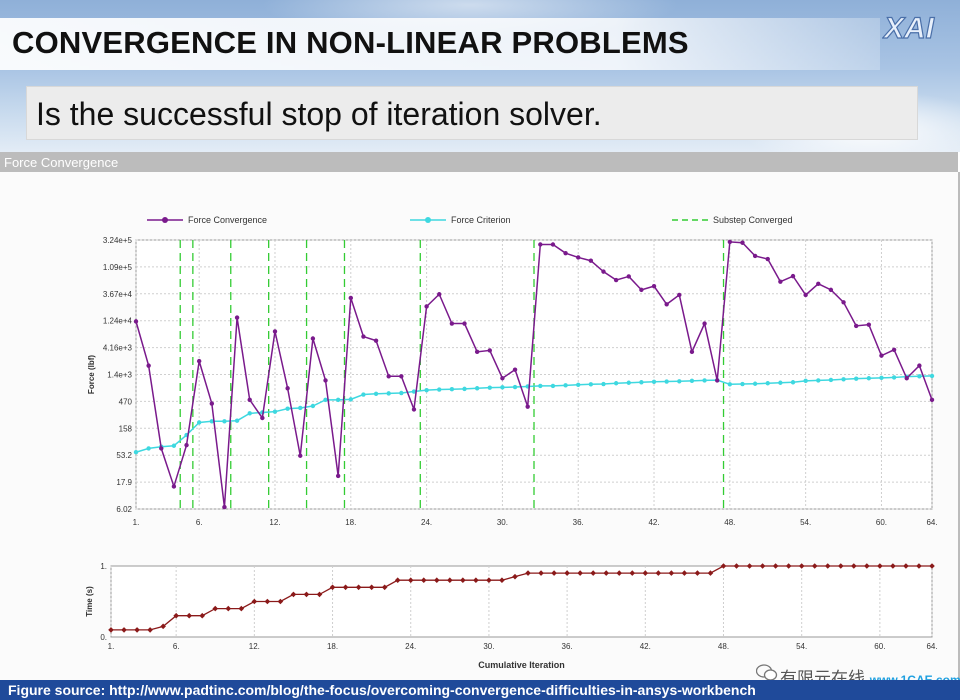 The height and width of the screenshot is (700, 960). What do you see at coordinates (428, 220) in the screenshot?
I see `legend-criterion-marker` at bounding box center [428, 220].